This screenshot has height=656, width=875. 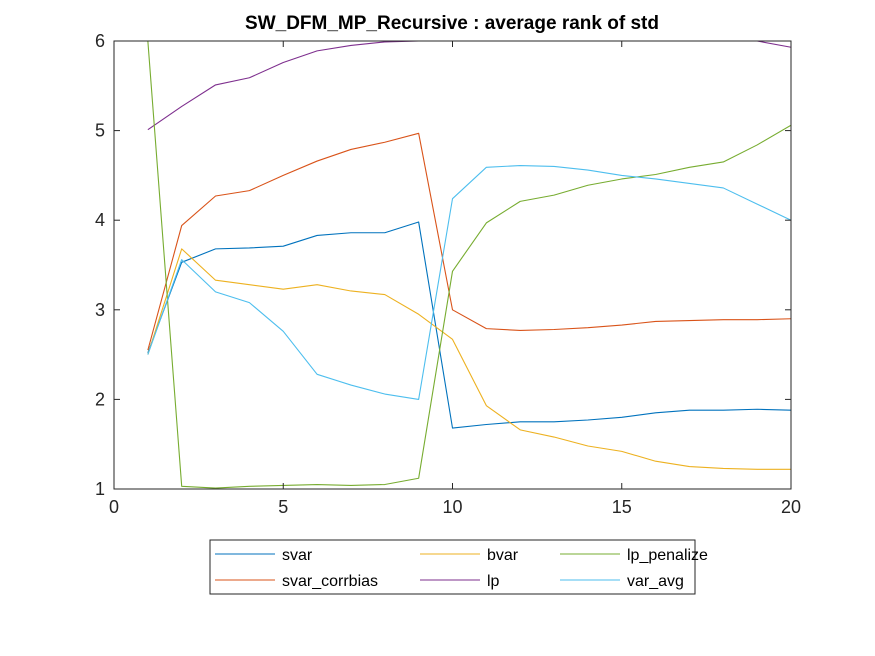 What do you see at coordinates (622, 507) in the screenshot?
I see `x-tick-label: 15` at bounding box center [622, 507].